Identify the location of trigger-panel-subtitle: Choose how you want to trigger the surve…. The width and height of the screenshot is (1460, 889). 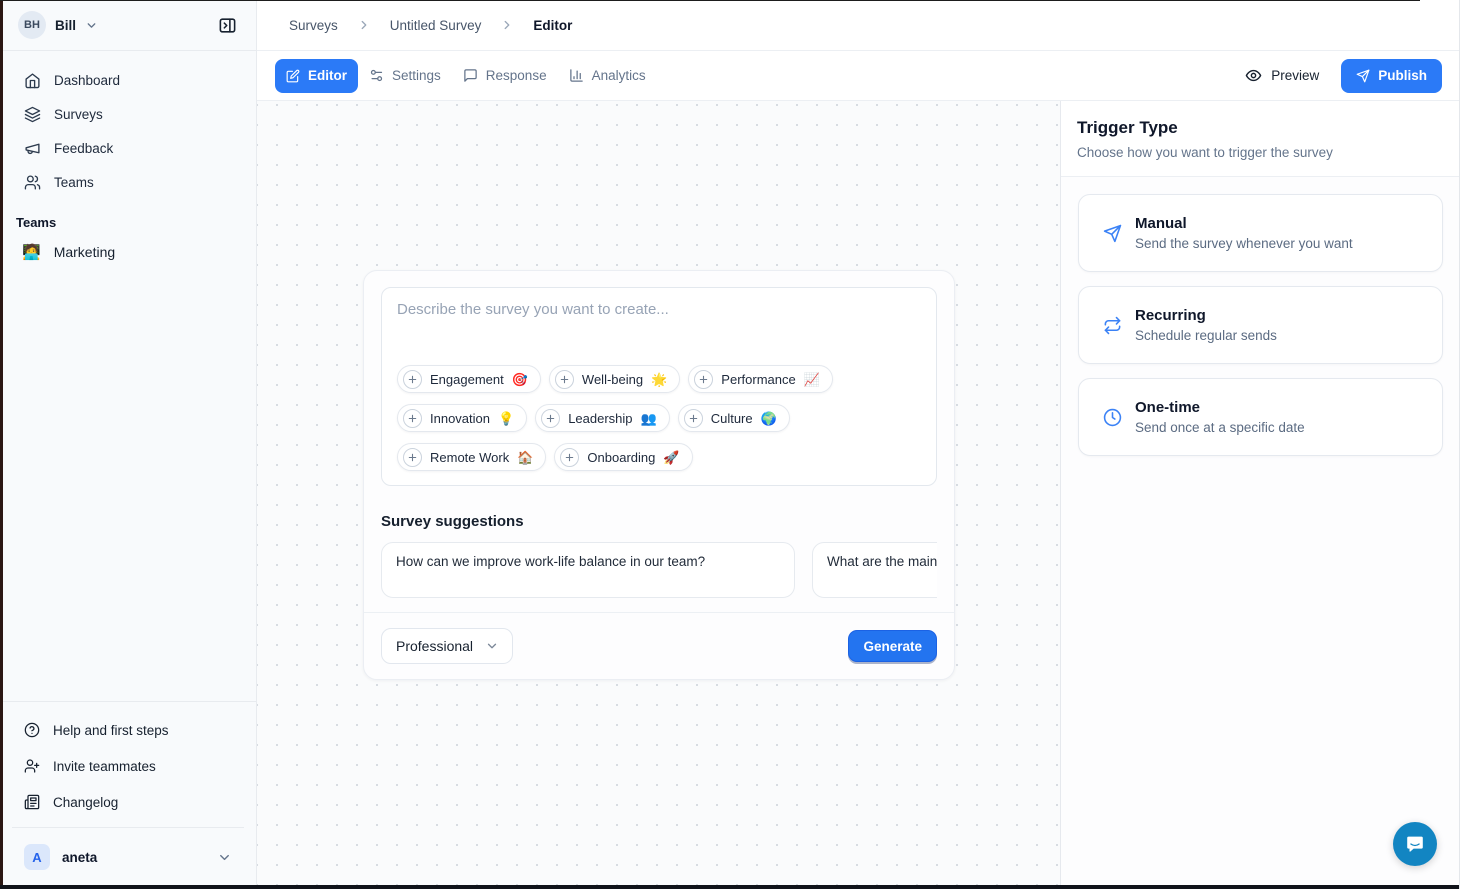
(1205, 152).